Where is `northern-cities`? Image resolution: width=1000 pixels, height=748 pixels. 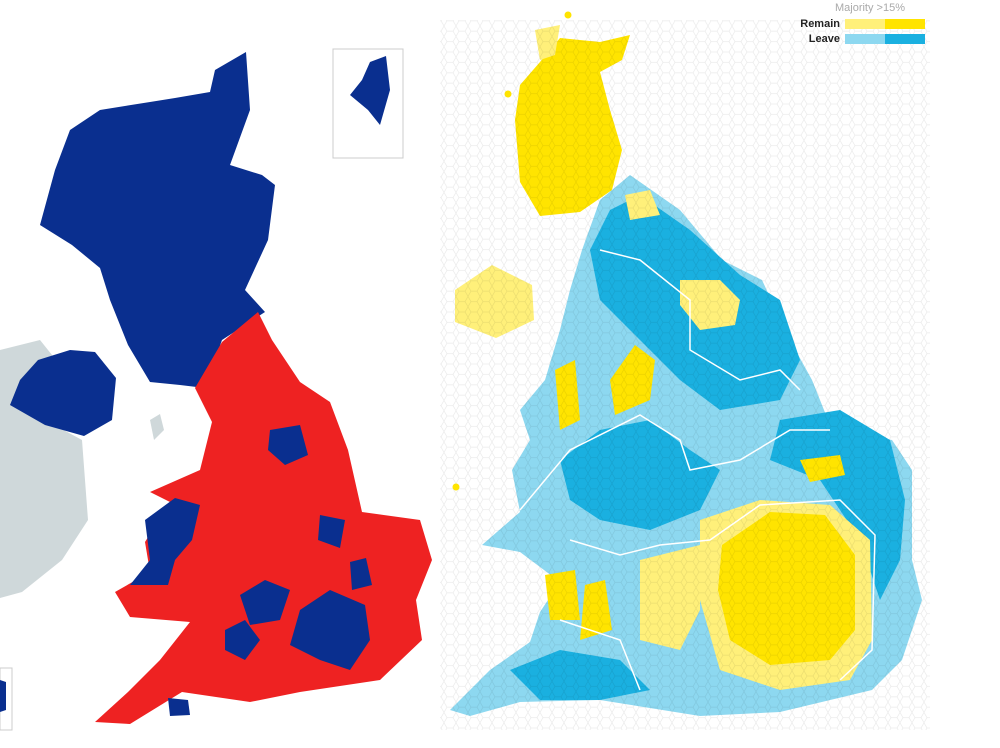 northern-cities is located at coordinates (331, 531).